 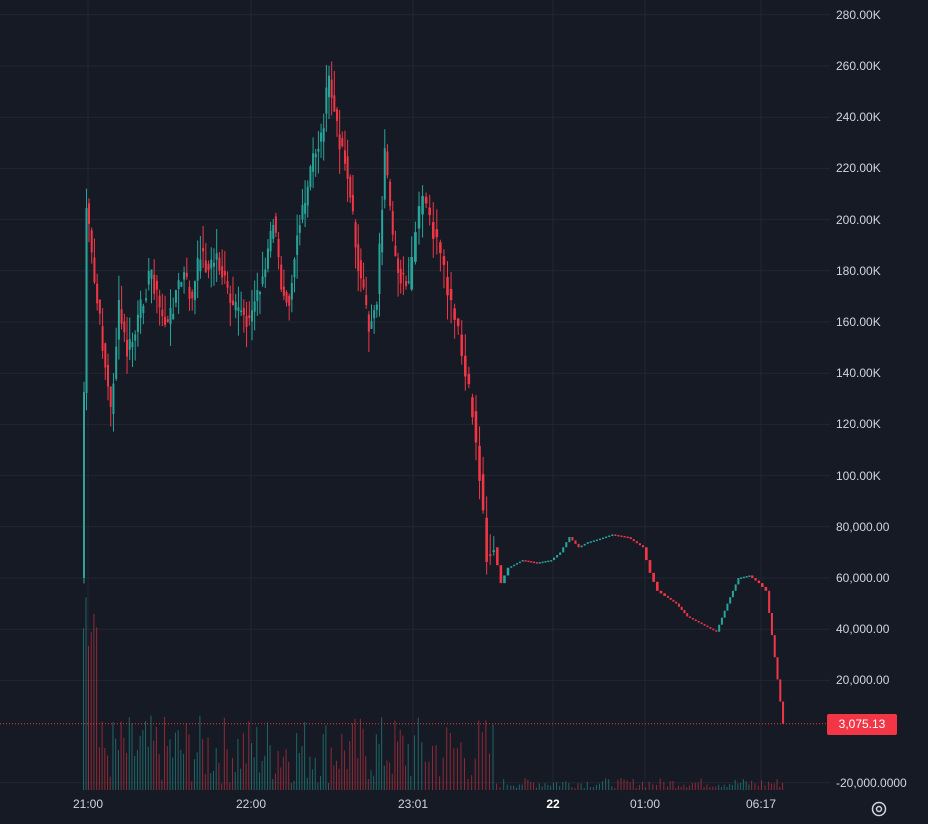 I want to click on y-tick-label: 100.00K, so click(x=858, y=475).